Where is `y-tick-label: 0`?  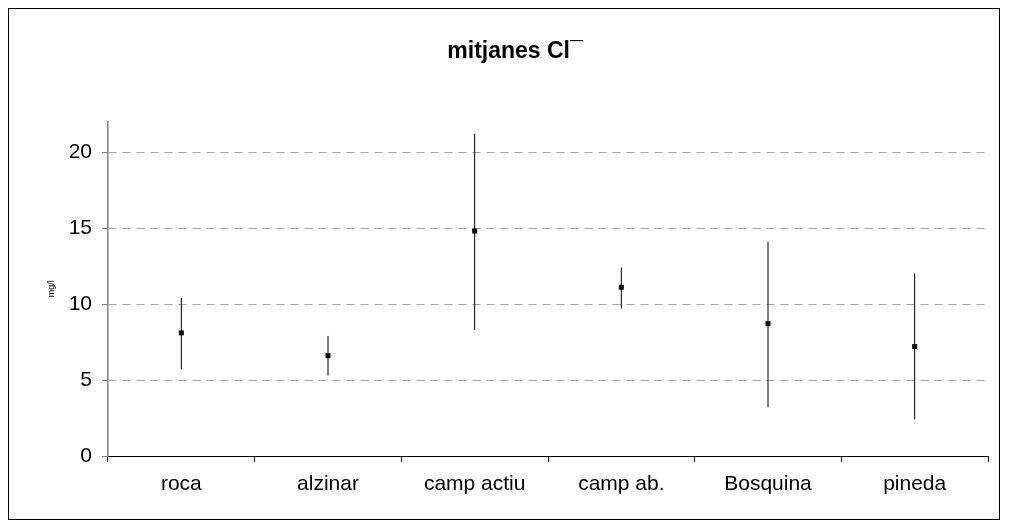
y-tick-label: 0 is located at coordinates (86, 454).